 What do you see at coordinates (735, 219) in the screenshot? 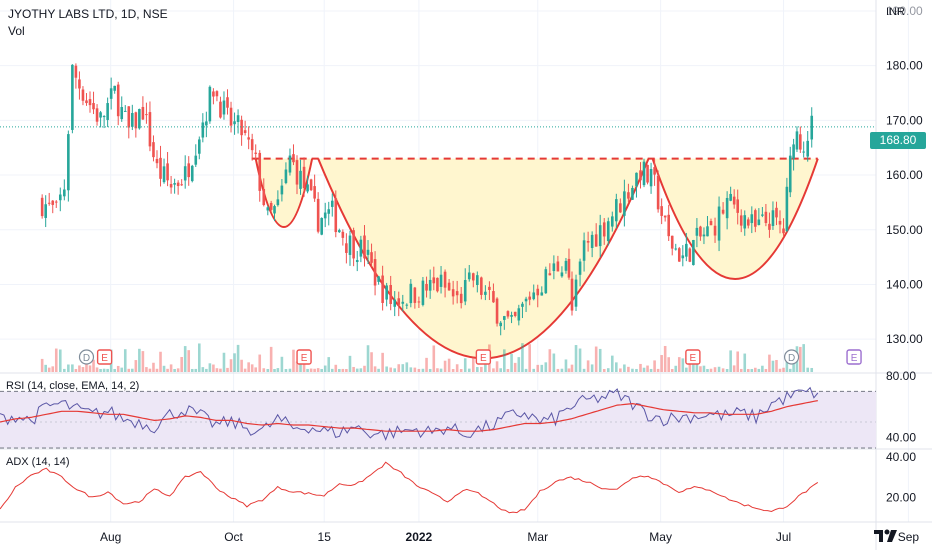
I see `right-shoulder-curve` at bounding box center [735, 219].